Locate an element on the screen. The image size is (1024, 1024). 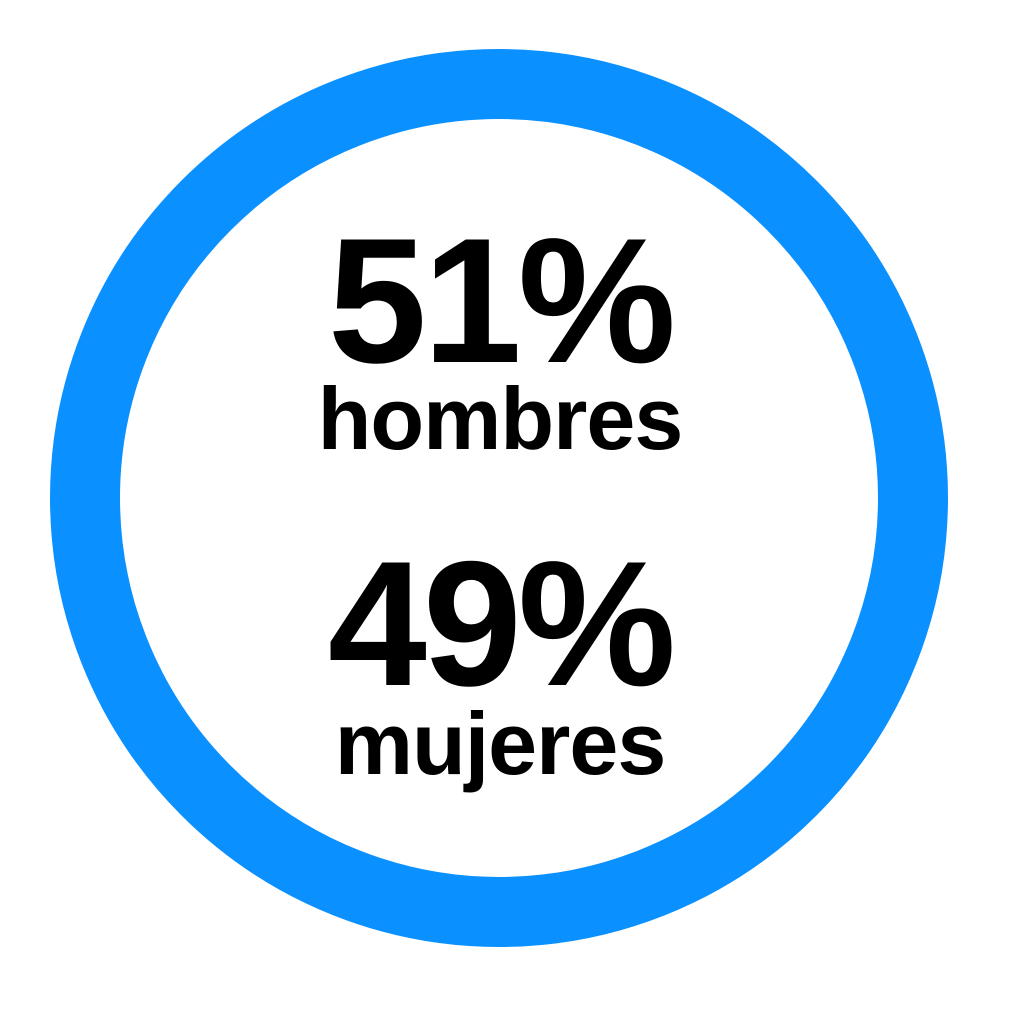
men-percentage: 51% is located at coordinates (501, 300).